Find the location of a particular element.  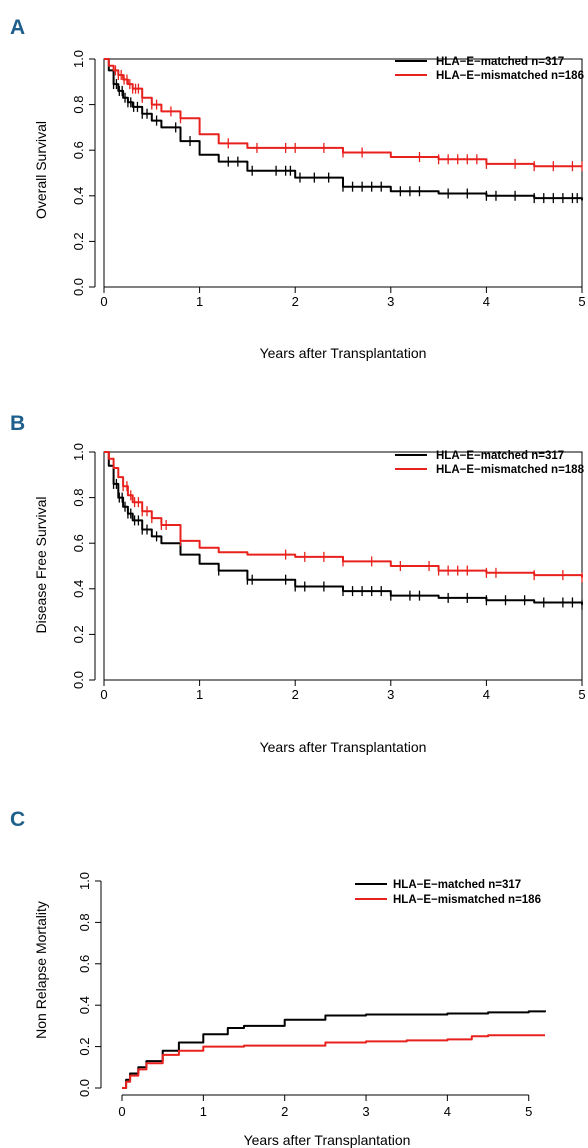

y-tick-label-c-4: 0.8 is located at coordinates (84, 922).